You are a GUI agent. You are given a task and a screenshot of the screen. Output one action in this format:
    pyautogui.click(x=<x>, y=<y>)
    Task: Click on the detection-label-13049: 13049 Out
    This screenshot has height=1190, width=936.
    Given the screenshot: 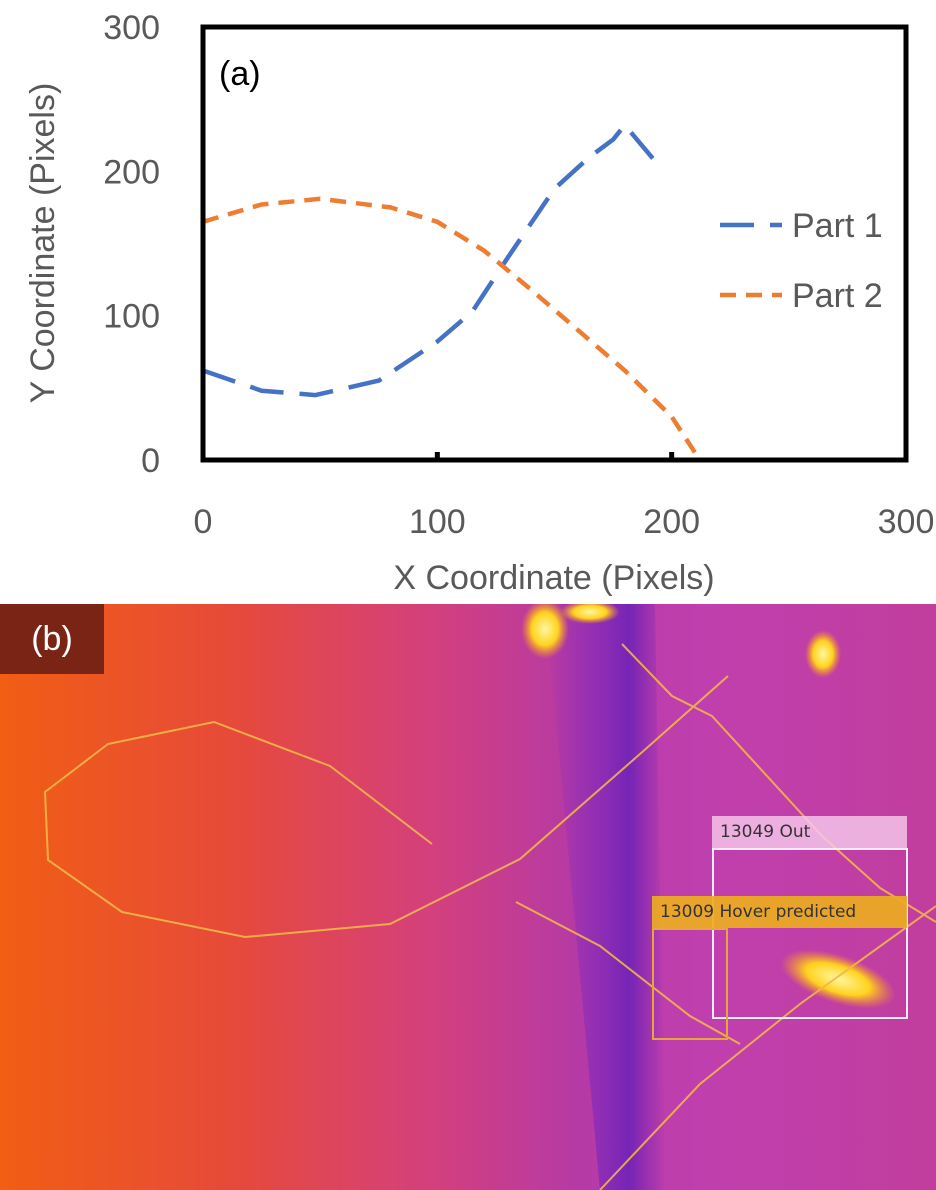 What is the action you would take?
    pyautogui.click(x=809, y=832)
    